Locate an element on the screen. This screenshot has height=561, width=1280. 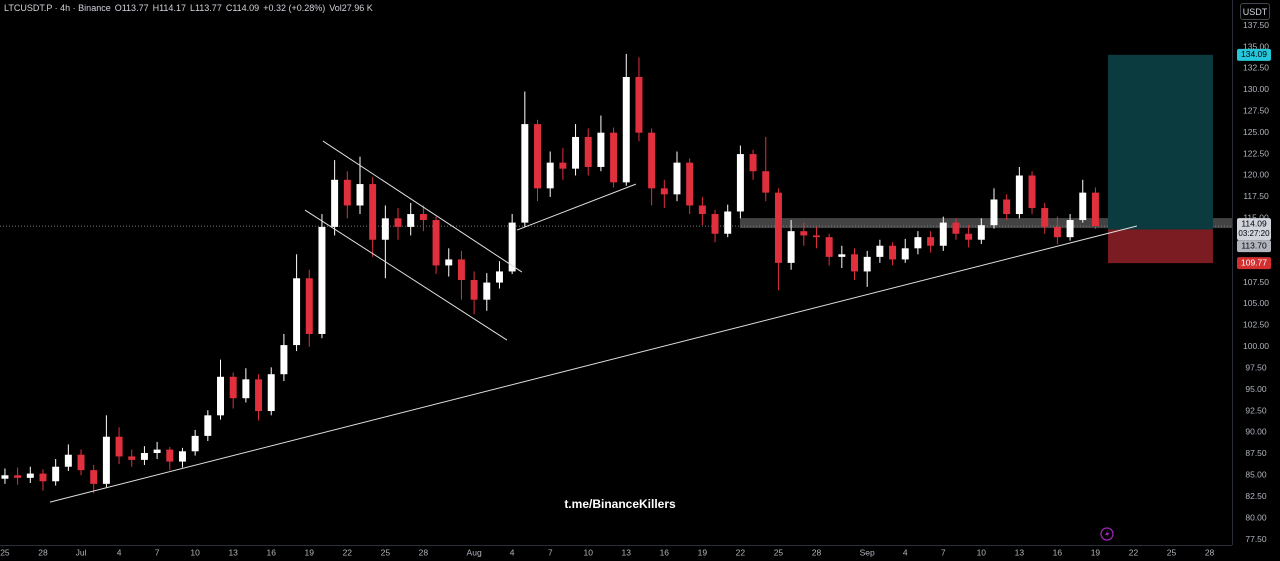
y-tick-label: 87.50 is located at coordinates (1256, 453).